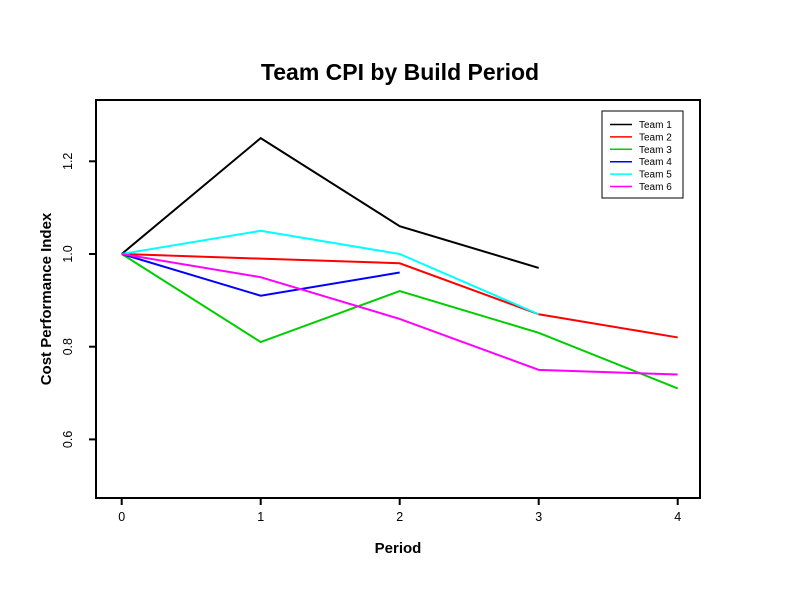  Describe the element at coordinates (68, 253) in the screenshot. I see `y-tick-label: 1.0` at that location.